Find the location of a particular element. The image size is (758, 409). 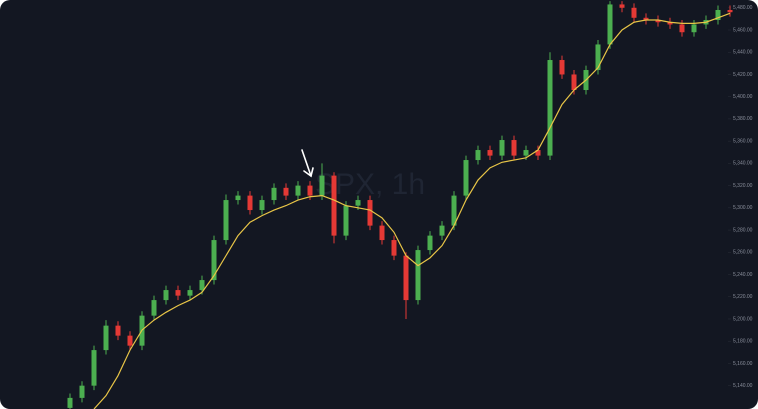

y-tick-label: 5,240.00 is located at coordinates (743, 275).